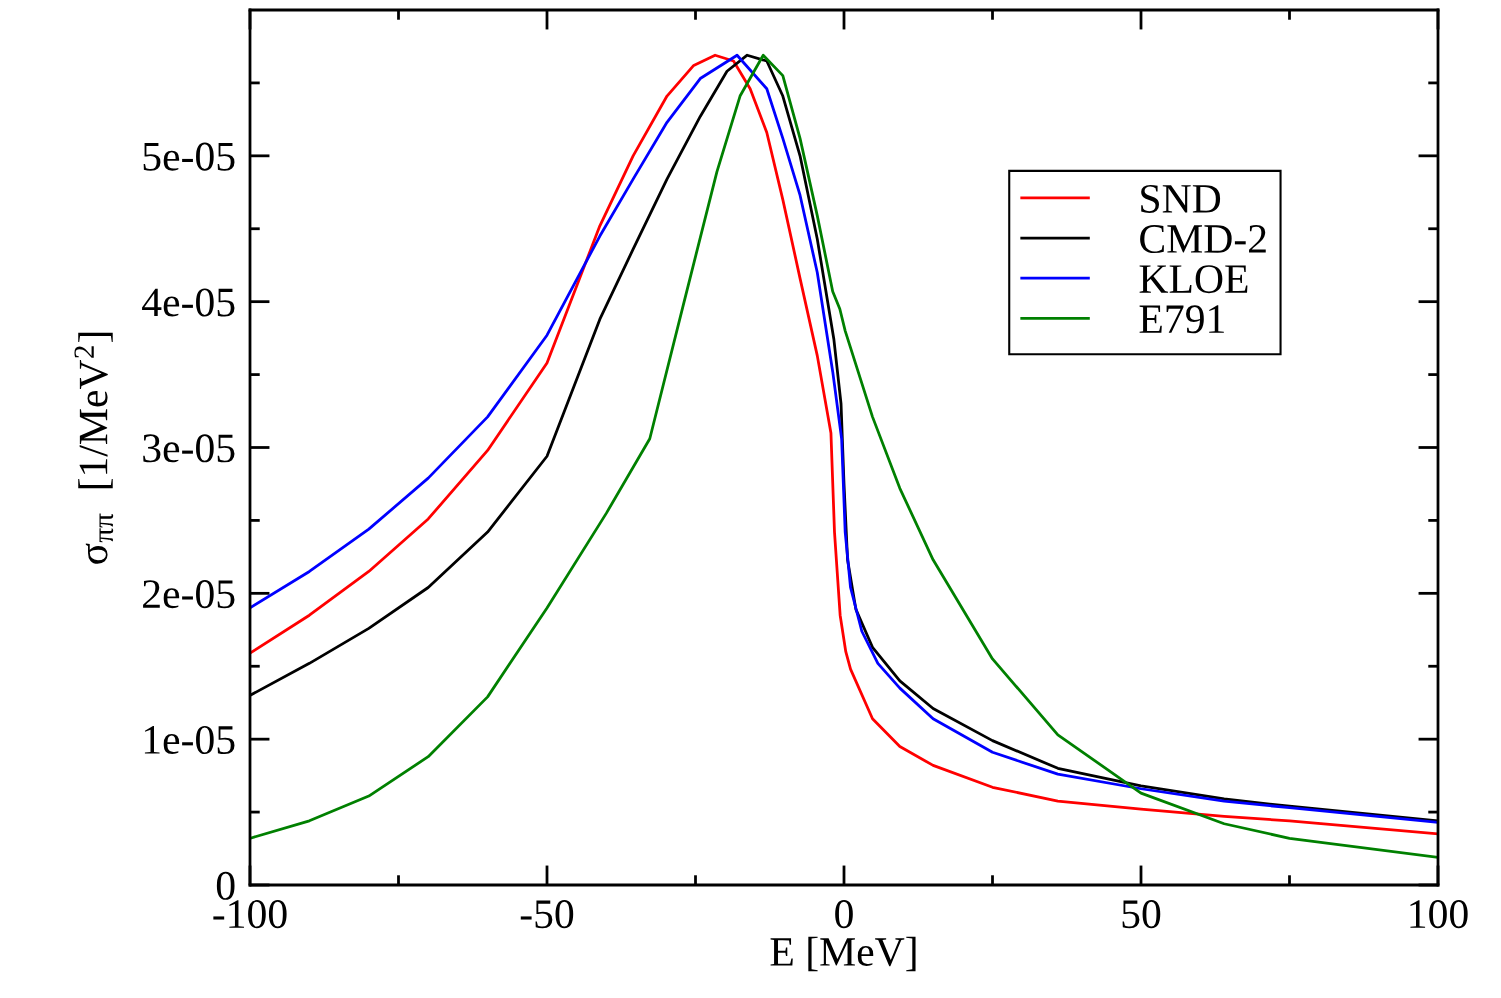 This screenshot has width=1501, height=998. I want to click on x-tick-label: -50, so click(547, 914).